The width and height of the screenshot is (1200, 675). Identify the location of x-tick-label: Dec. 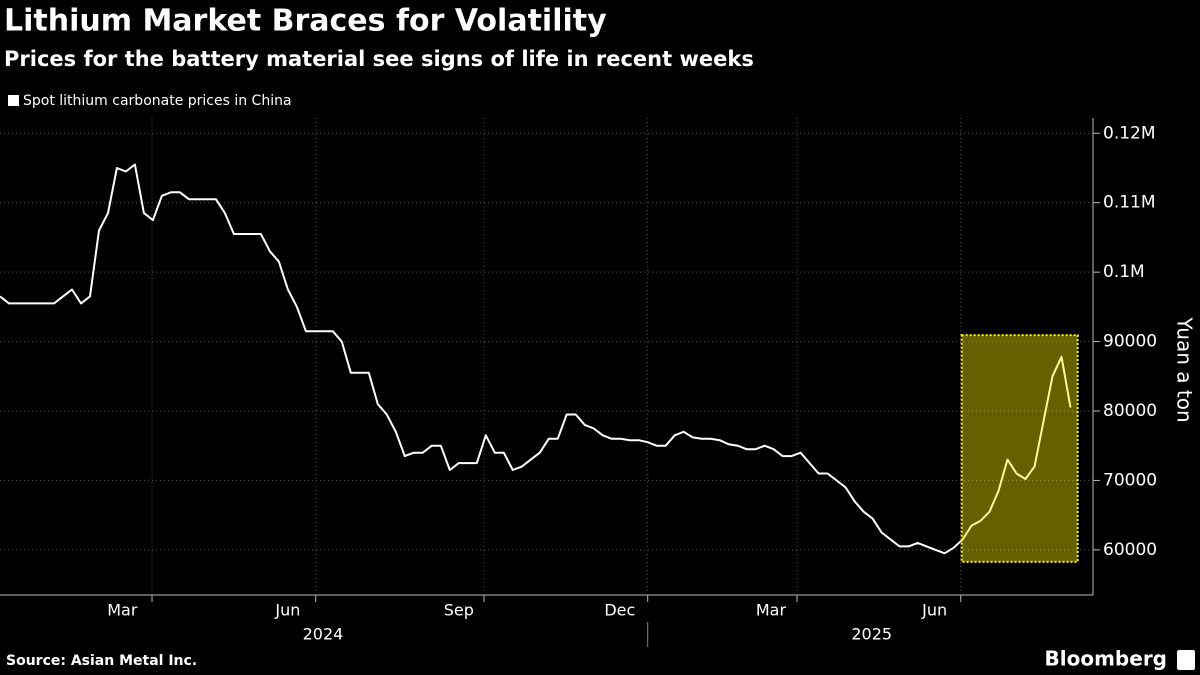
(619, 610).